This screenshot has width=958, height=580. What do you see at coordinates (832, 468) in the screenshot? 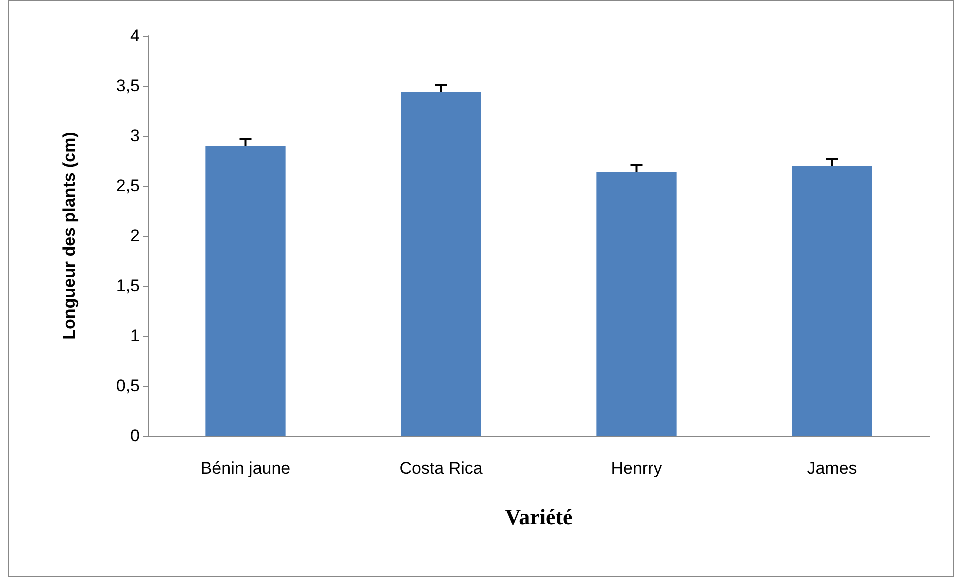
I see `x-tick-label: James` at bounding box center [832, 468].